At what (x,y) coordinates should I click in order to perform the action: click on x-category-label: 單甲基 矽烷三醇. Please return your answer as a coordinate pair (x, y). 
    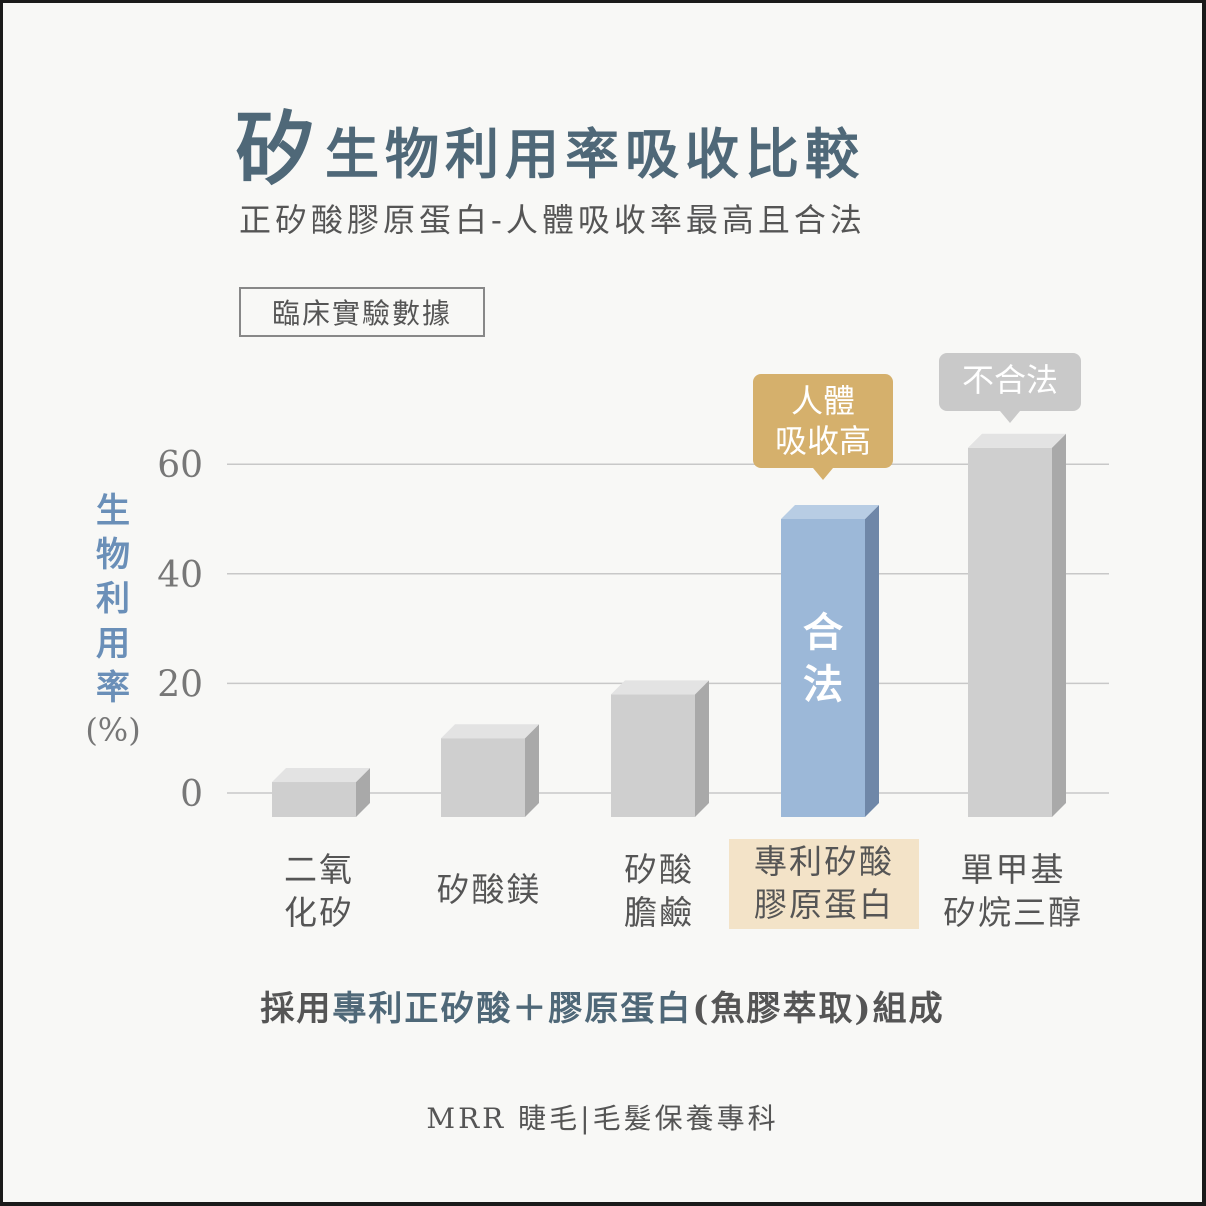
    Looking at the image, I should click on (1013, 892).